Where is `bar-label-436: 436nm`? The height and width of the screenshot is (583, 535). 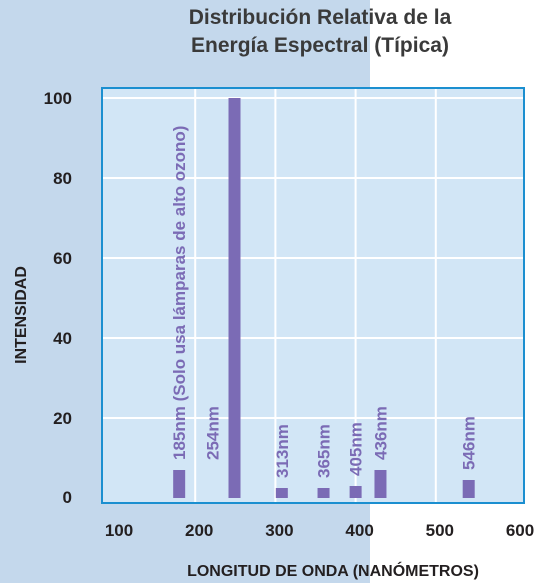 bar-label-436: 436nm is located at coordinates (380, 433).